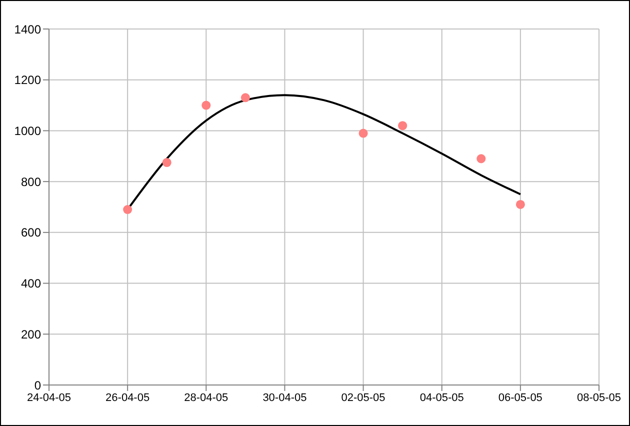 The height and width of the screenshot is (426, 630). What do you see at coordinates (31, 181) in the screenshot?
I see `y-tick-label: 800` at bounding box center [31, 181].